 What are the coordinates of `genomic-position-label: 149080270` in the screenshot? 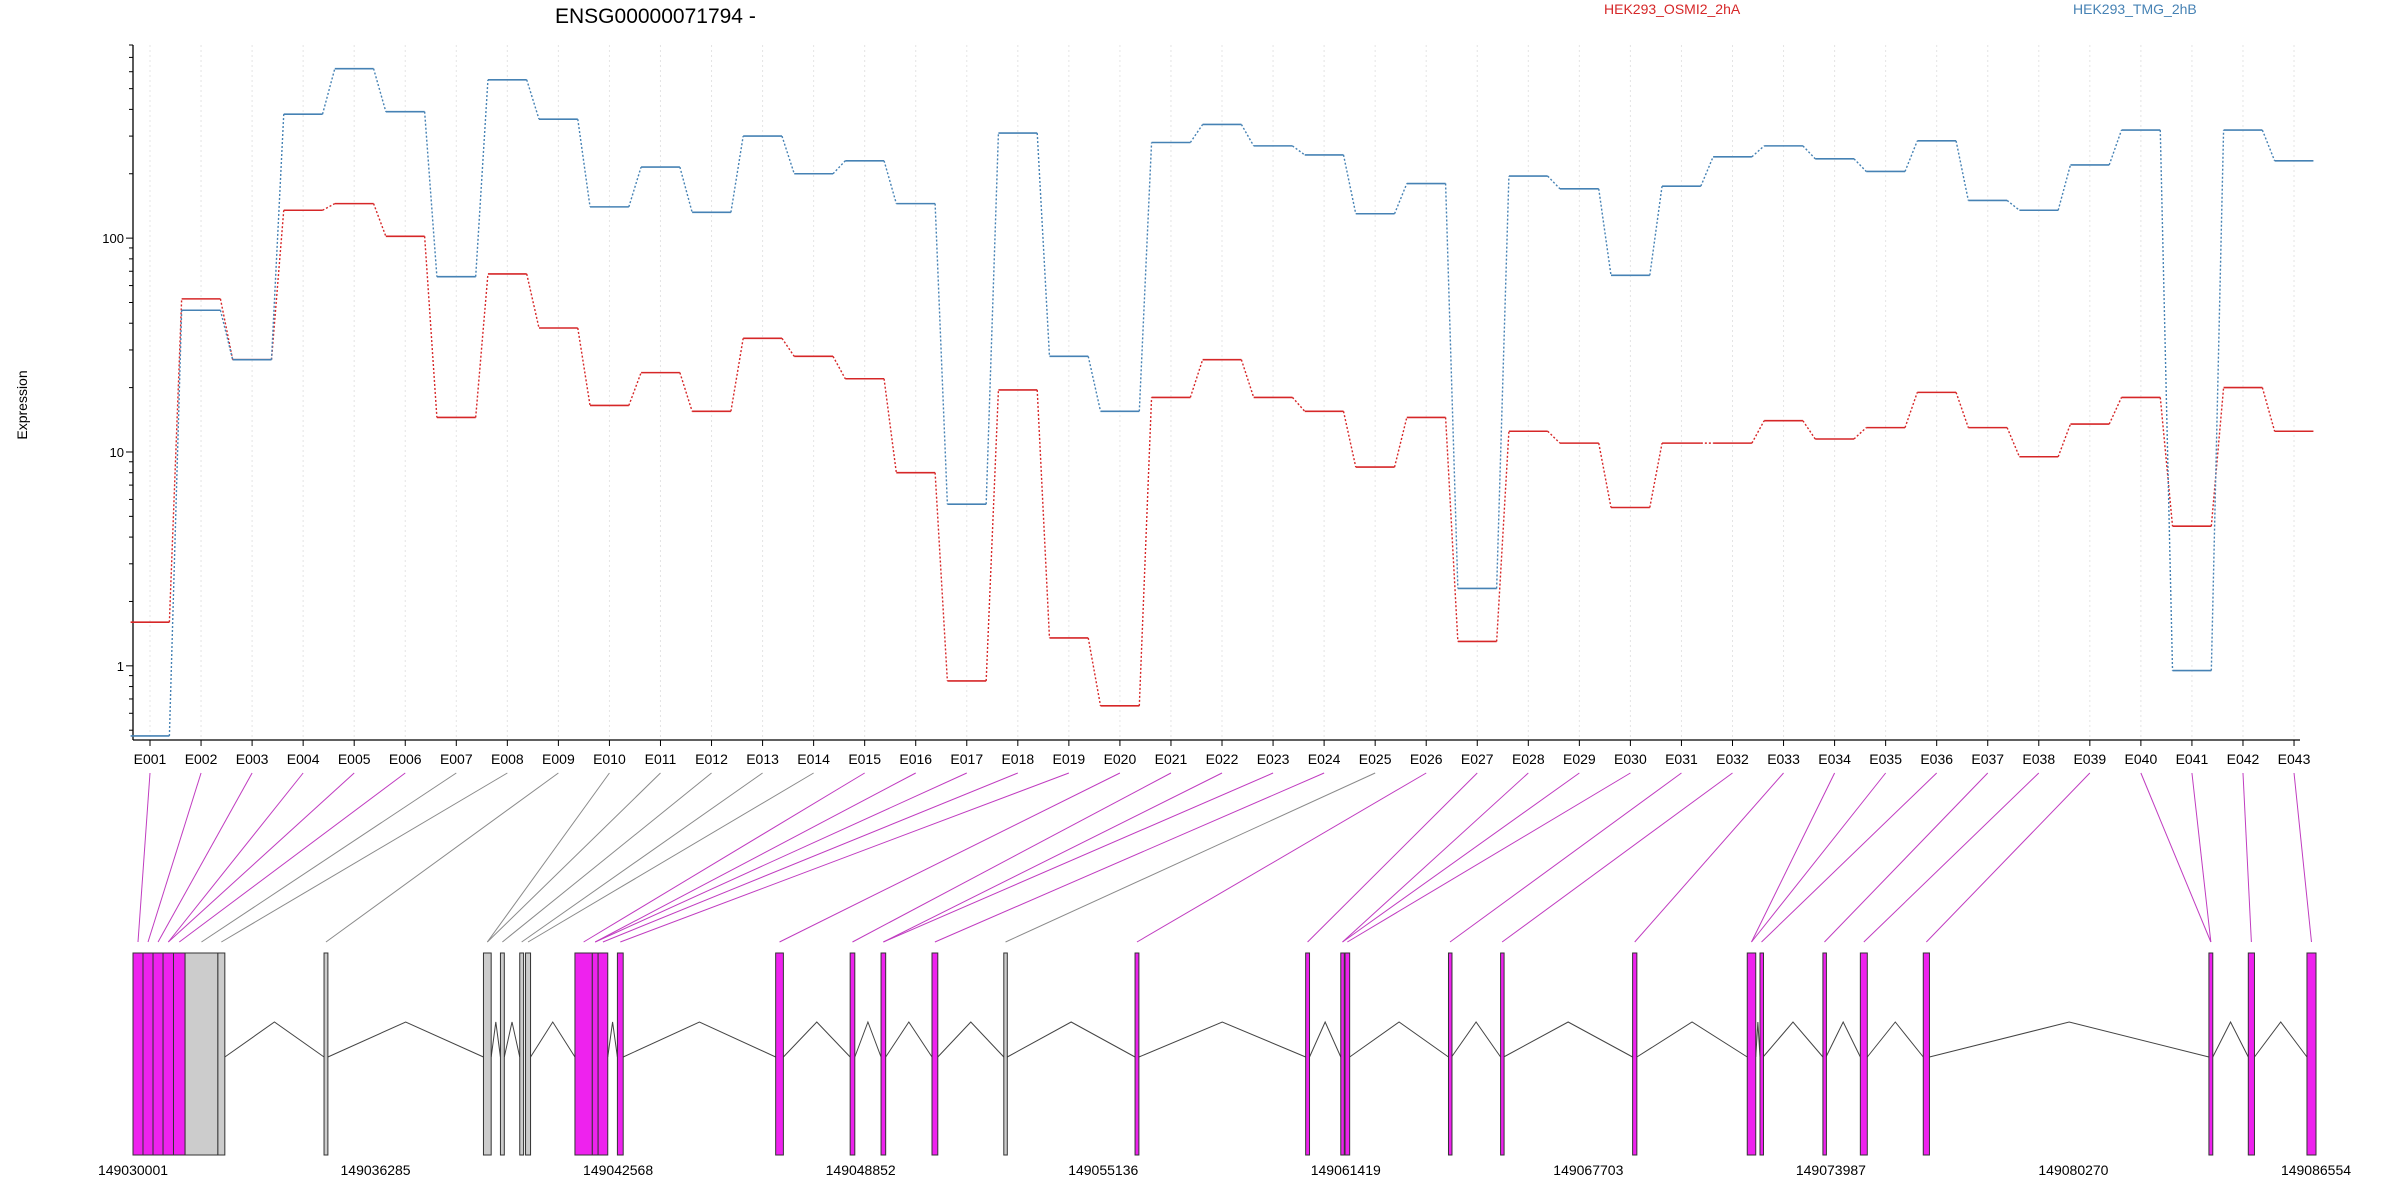 It's located at (2073, 1170).